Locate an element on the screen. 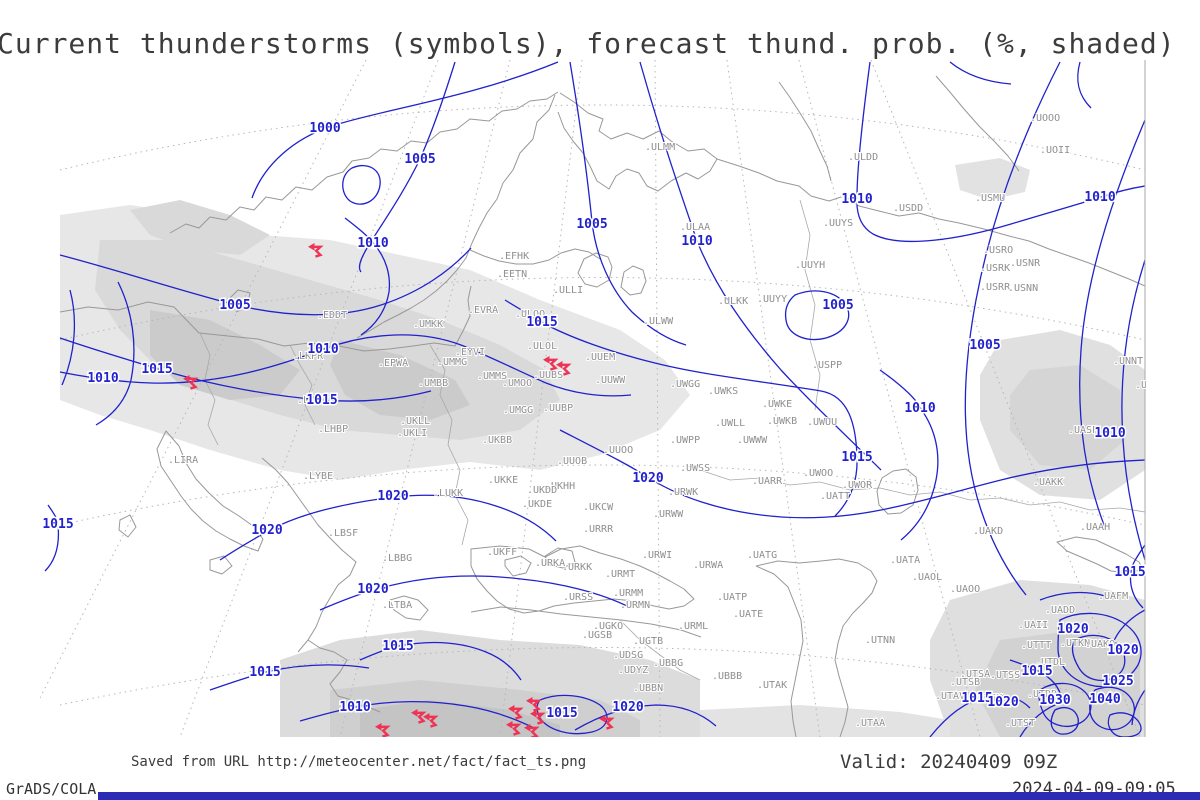 The width and height of the screenshot is (1200, 800). station-label: .URRR is located at coordinates (598, 529).